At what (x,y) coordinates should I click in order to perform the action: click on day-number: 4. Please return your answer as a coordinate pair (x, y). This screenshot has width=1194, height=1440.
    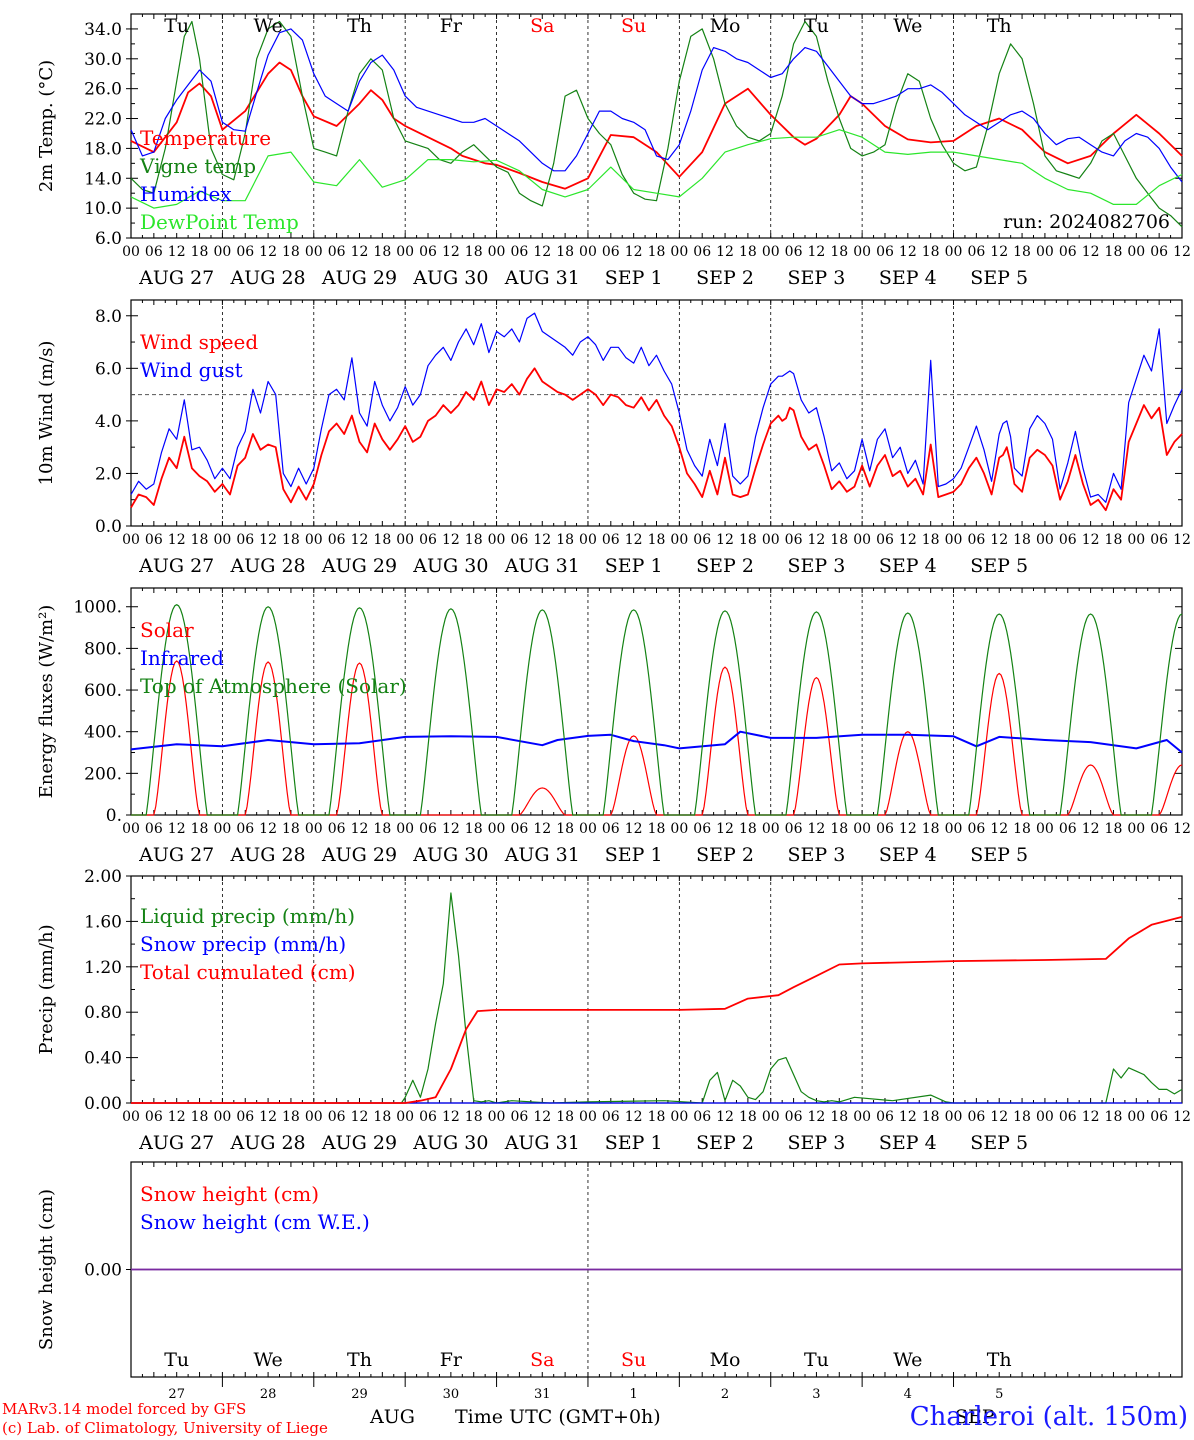
    Looking at the image, I should click on (908, 1394).